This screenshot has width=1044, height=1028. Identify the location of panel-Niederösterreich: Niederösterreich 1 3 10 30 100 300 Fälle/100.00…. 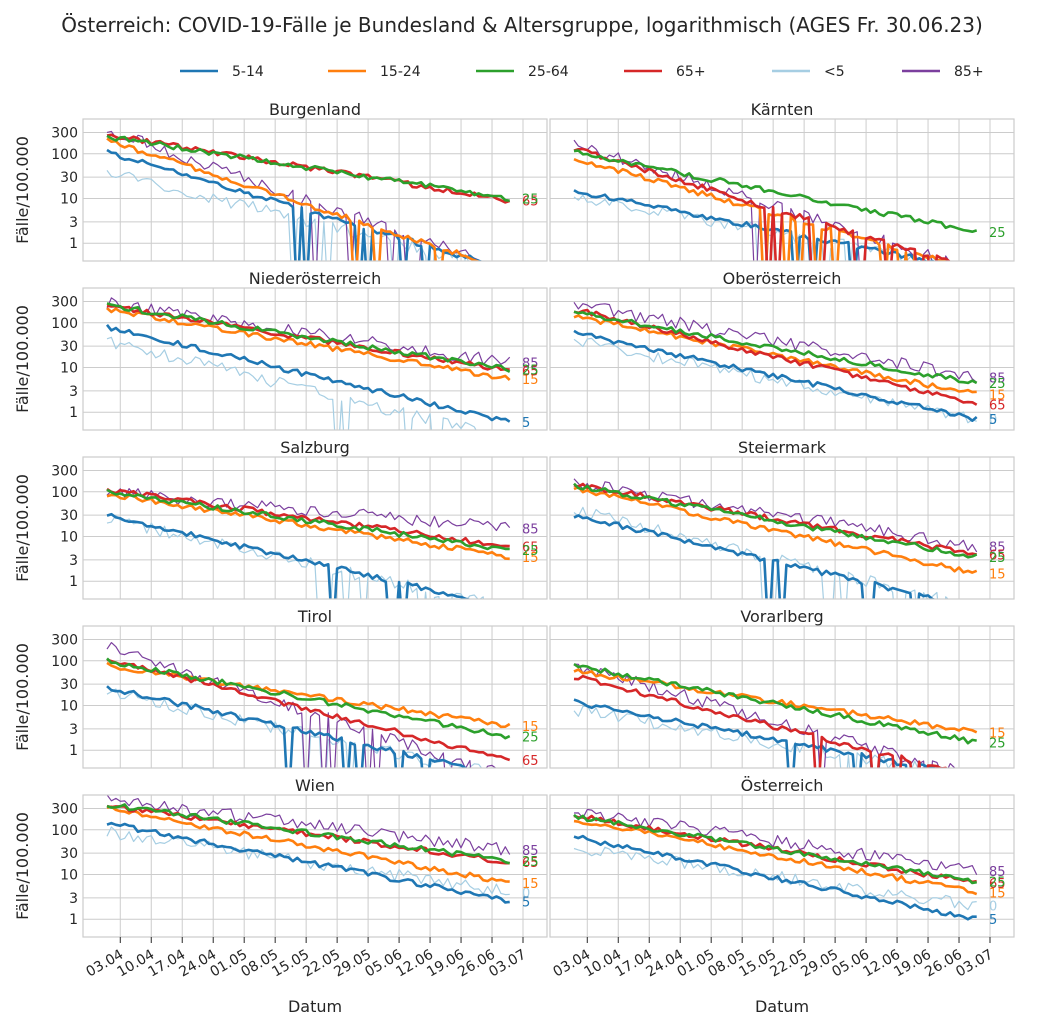
(280, 350).